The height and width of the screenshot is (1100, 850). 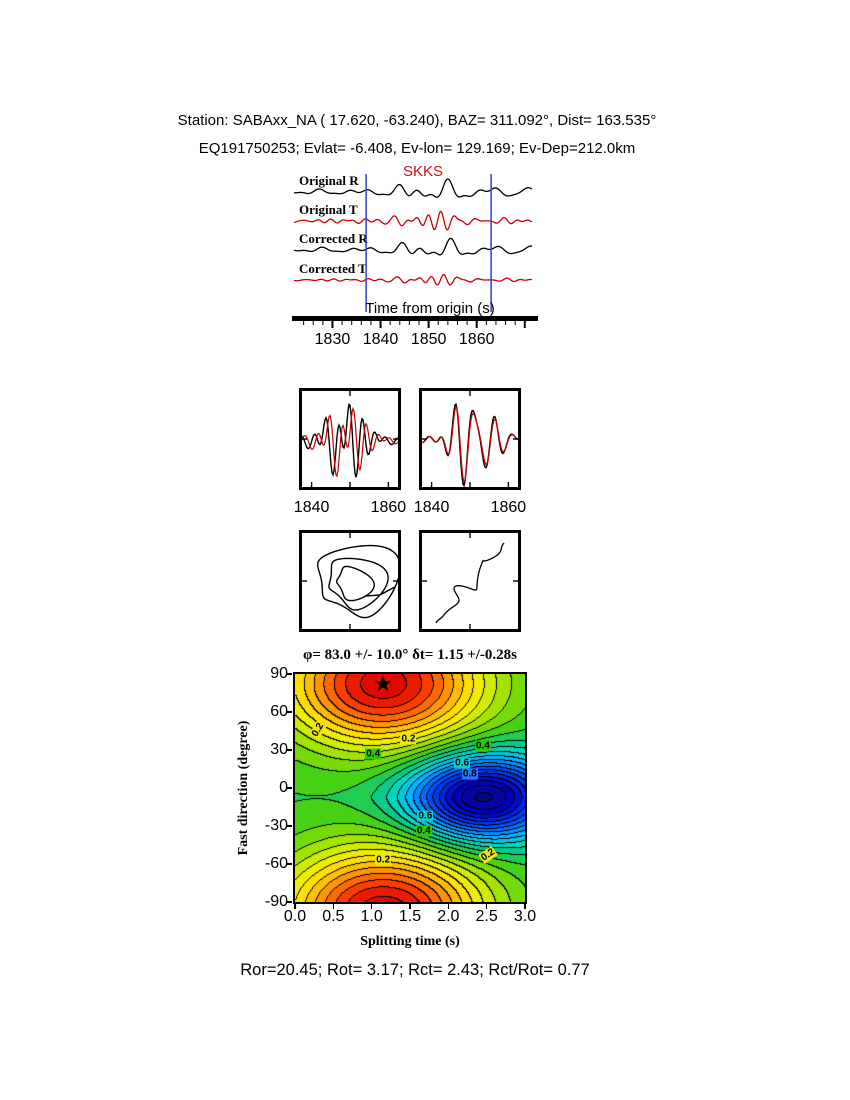 I want to click on particle-motion-corrected-plot, so click(x=470, y=581).